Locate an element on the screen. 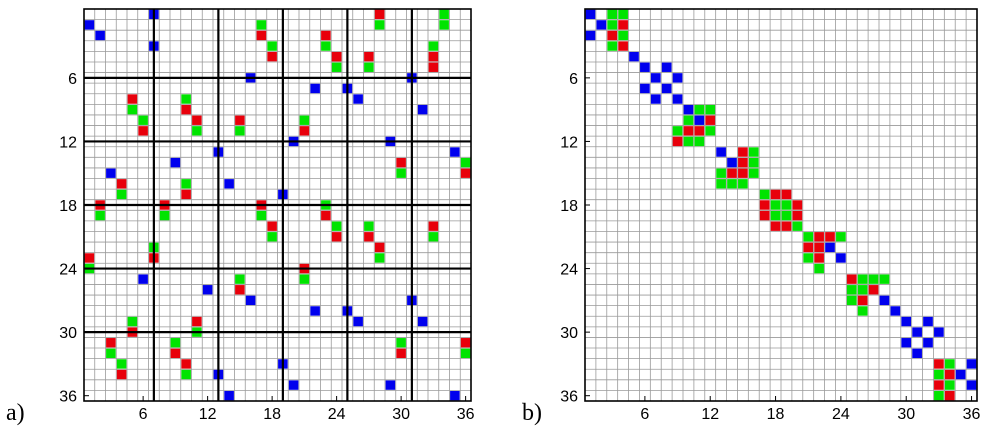 Image resolution: width=982 pixels, height=430 pixels. x-tick-label: 36 is located at coordinates (972, 414).